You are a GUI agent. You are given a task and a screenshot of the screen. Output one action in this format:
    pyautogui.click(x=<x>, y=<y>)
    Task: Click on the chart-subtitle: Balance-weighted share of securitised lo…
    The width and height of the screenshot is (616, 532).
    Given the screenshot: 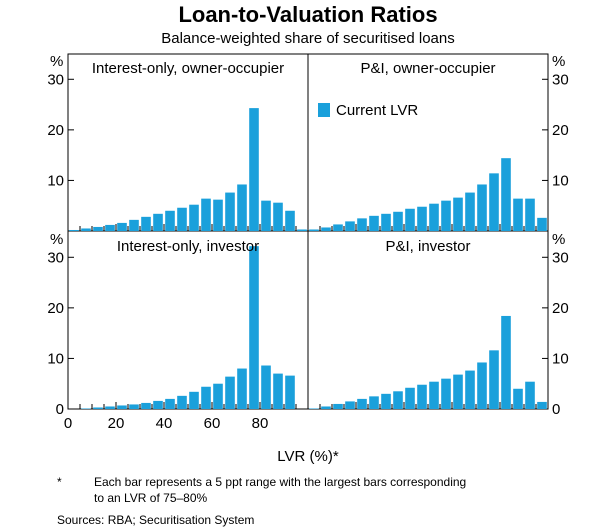 What is the action you would take?
    pyautogui.click(x=308, y=38)
    